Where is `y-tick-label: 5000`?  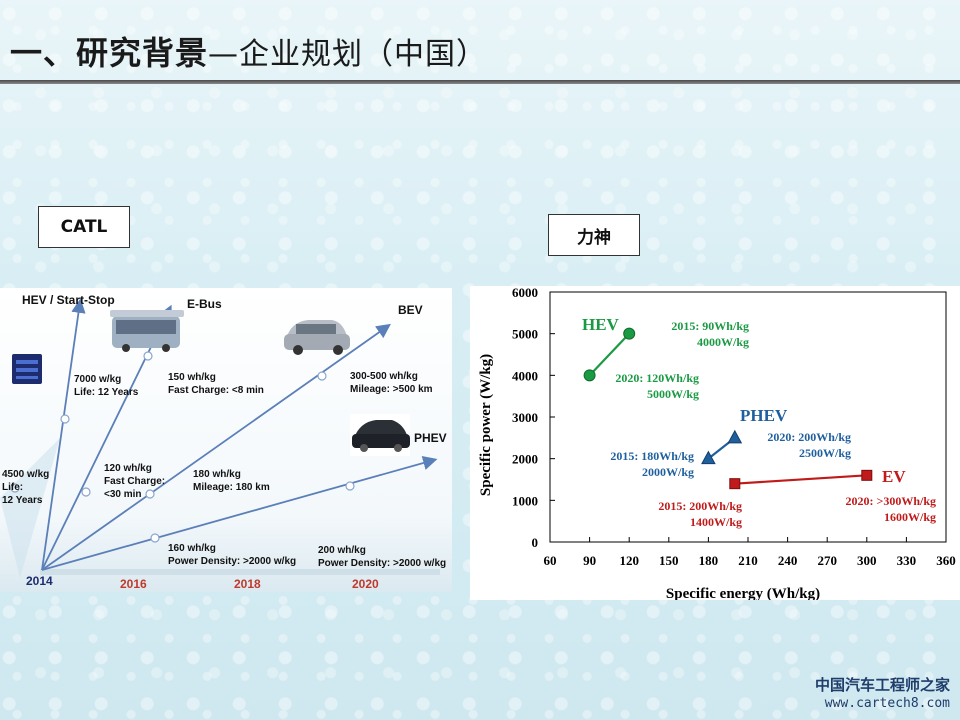
y-tick-label: 5000 is located at coordinates (525, 334).